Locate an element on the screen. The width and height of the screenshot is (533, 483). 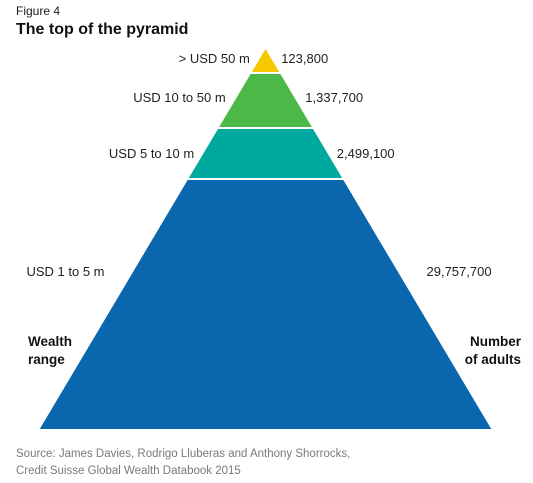
tier-range-label-3: USD 5 to 10 m is located at coordinates (151, 153).